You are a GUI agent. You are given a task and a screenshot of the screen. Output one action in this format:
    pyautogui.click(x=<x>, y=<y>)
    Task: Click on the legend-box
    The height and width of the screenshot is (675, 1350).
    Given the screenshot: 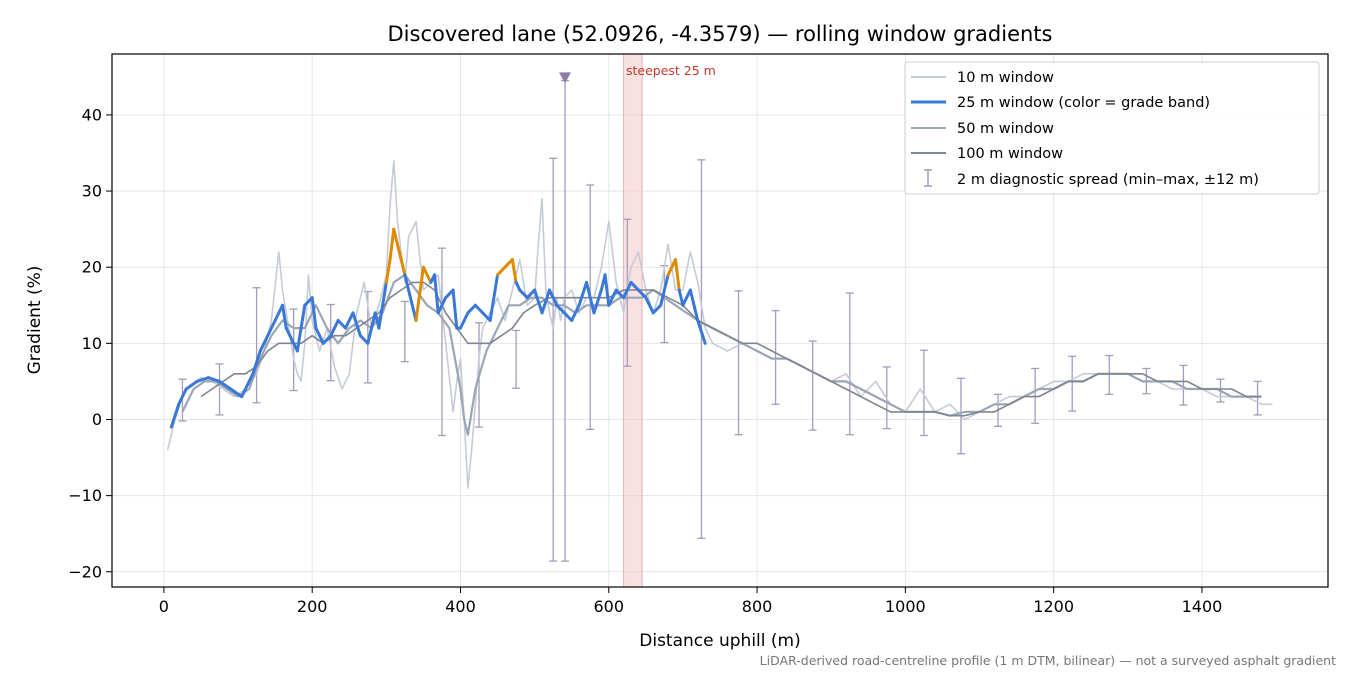 What is the action you would take?
    pyautogui.click(x=1112, y=128)
    